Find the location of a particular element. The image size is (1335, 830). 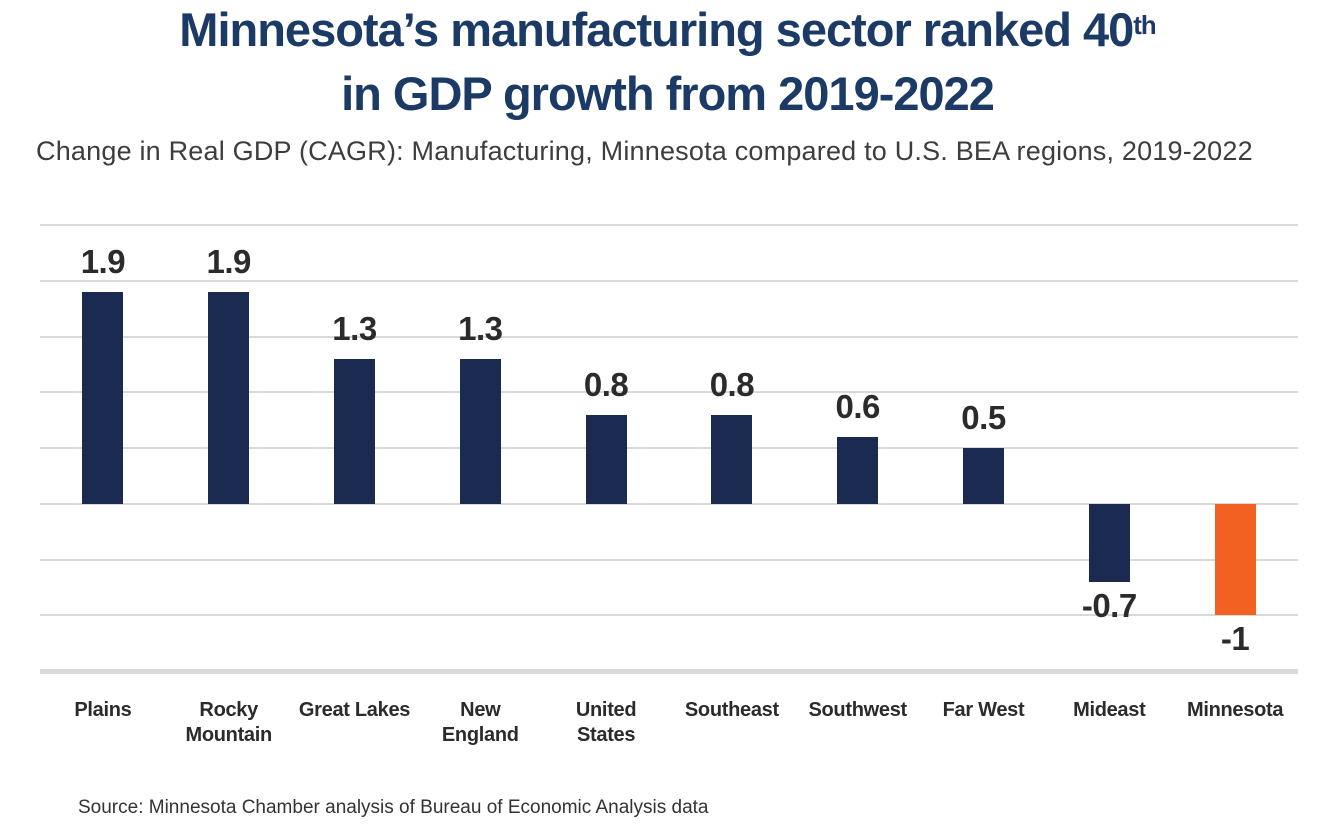

bar-value-far-west: 0.5 is located at coordinates (983, 417).